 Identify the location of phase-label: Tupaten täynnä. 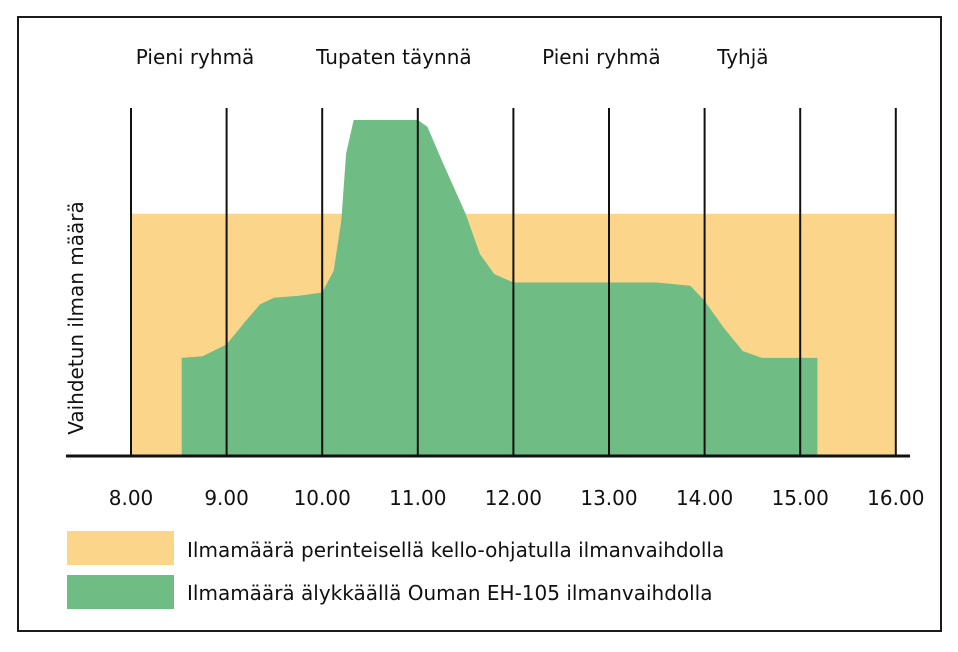
(393, 57).